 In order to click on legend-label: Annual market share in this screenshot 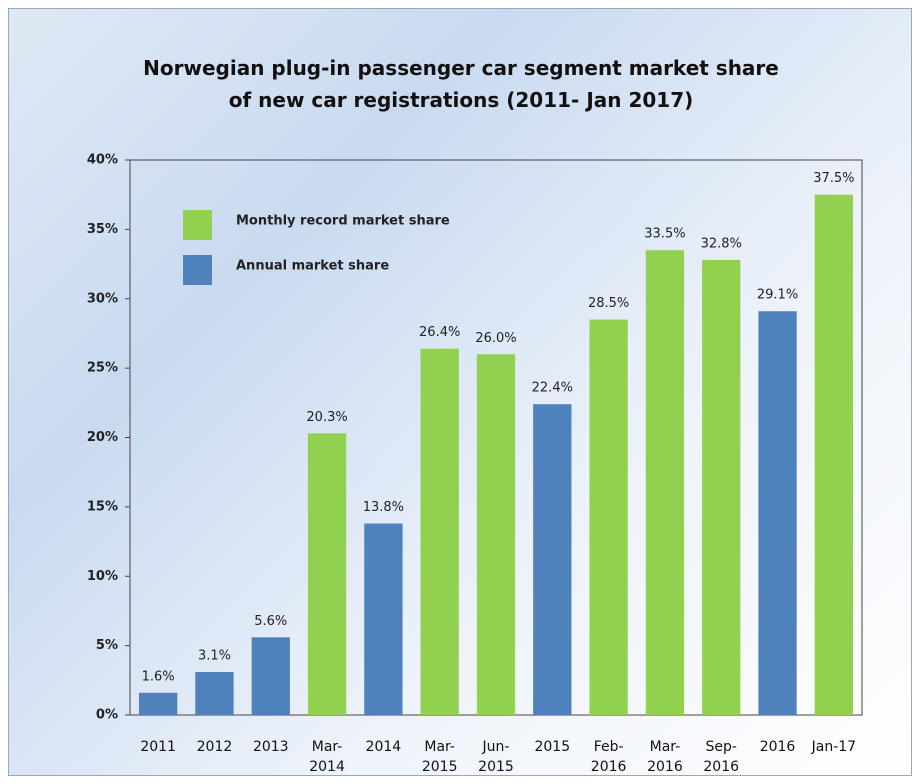, I will do `click(312, 266)`.